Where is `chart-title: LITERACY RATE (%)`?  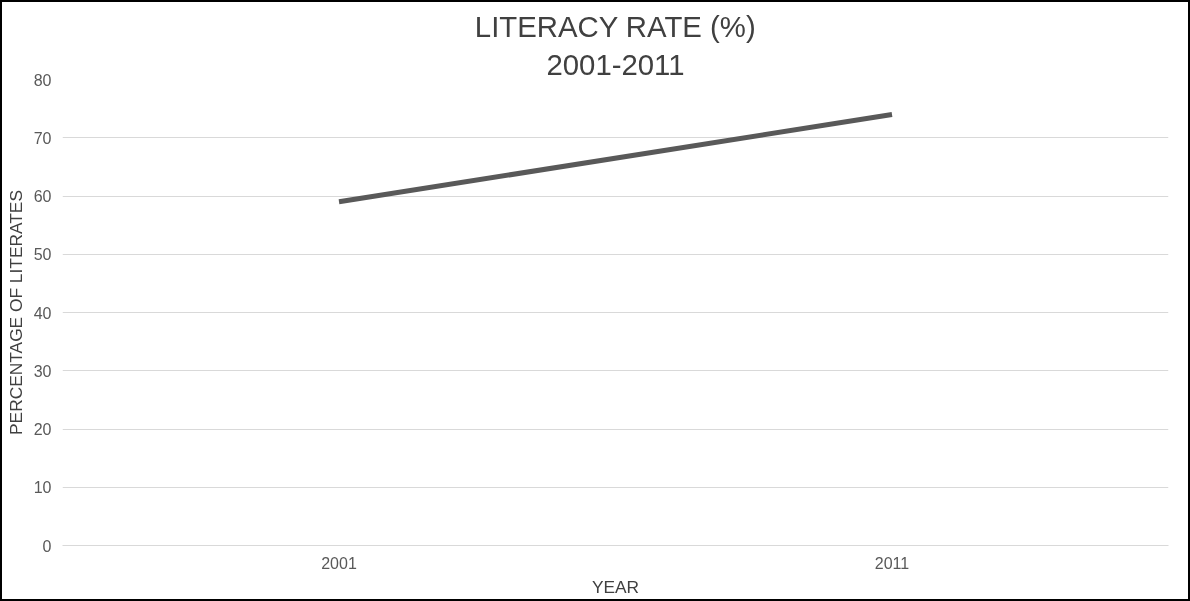
chart-title: LITERACY RATE (%) is located at coordinates (615, 26).